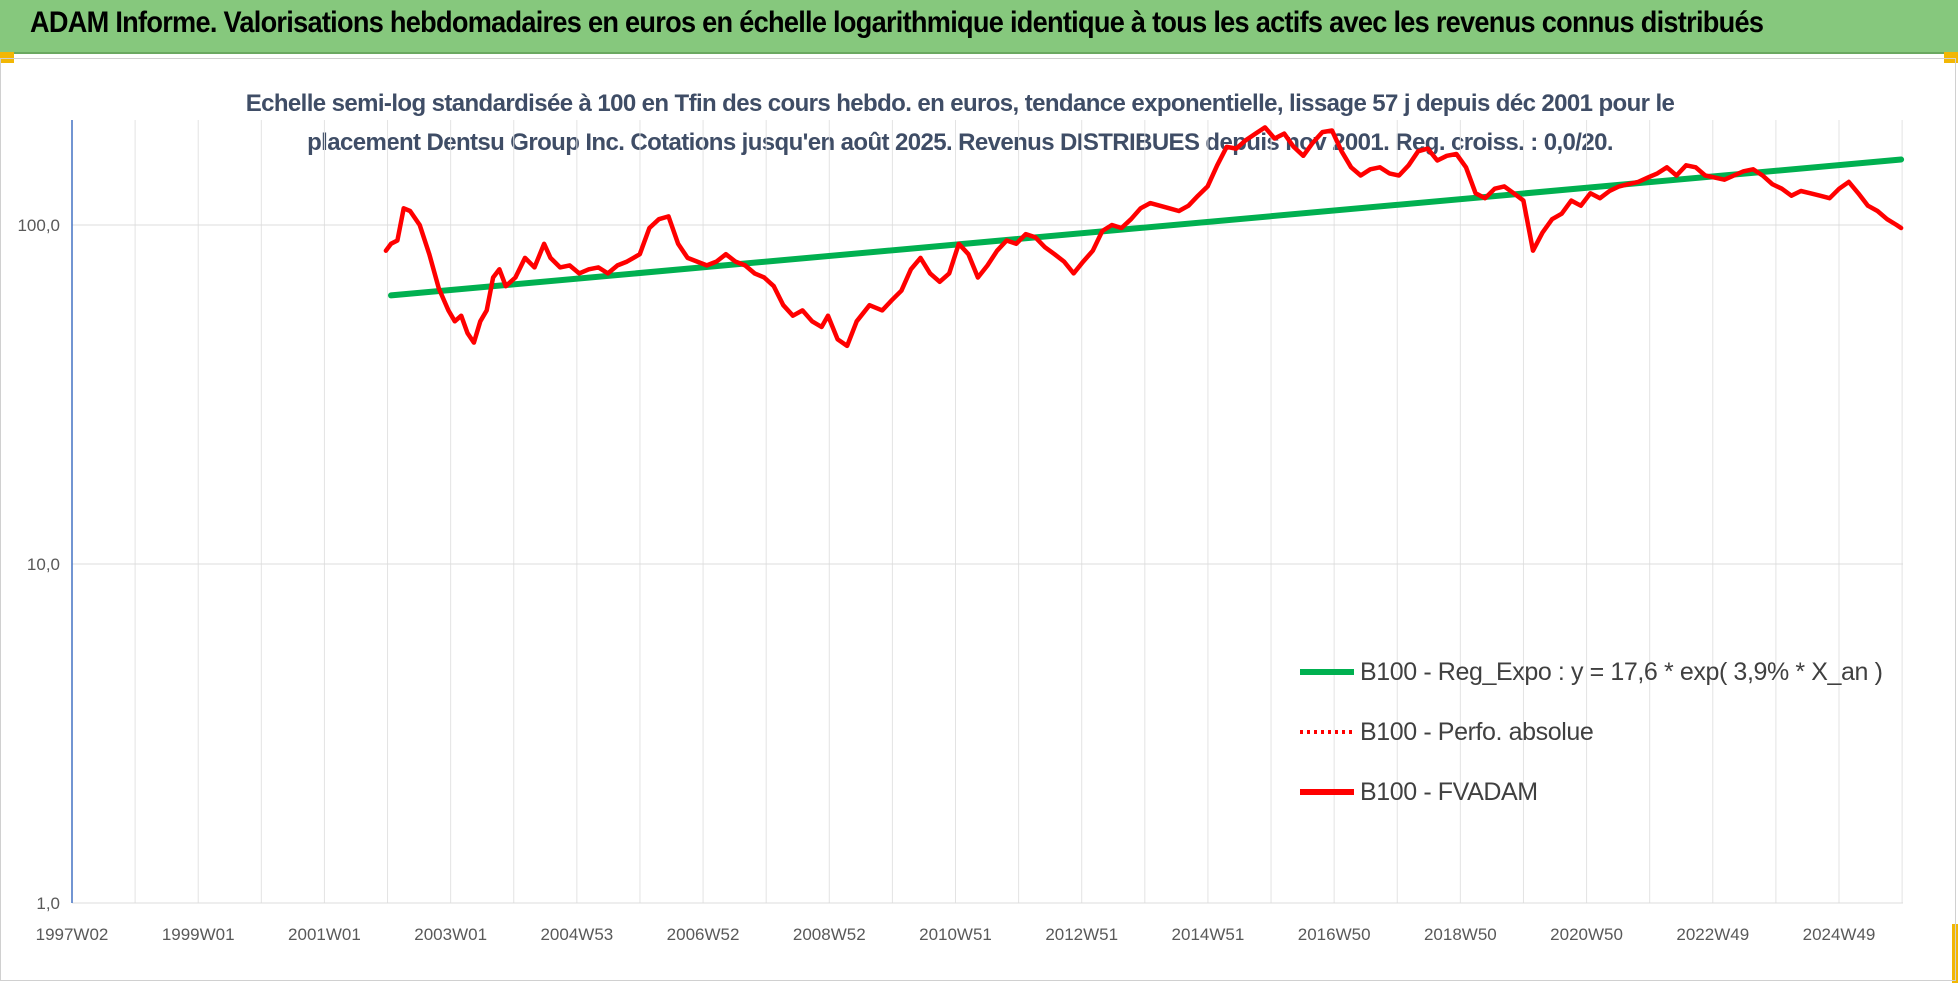  I want to click on regression-line, so click(1146, 227).